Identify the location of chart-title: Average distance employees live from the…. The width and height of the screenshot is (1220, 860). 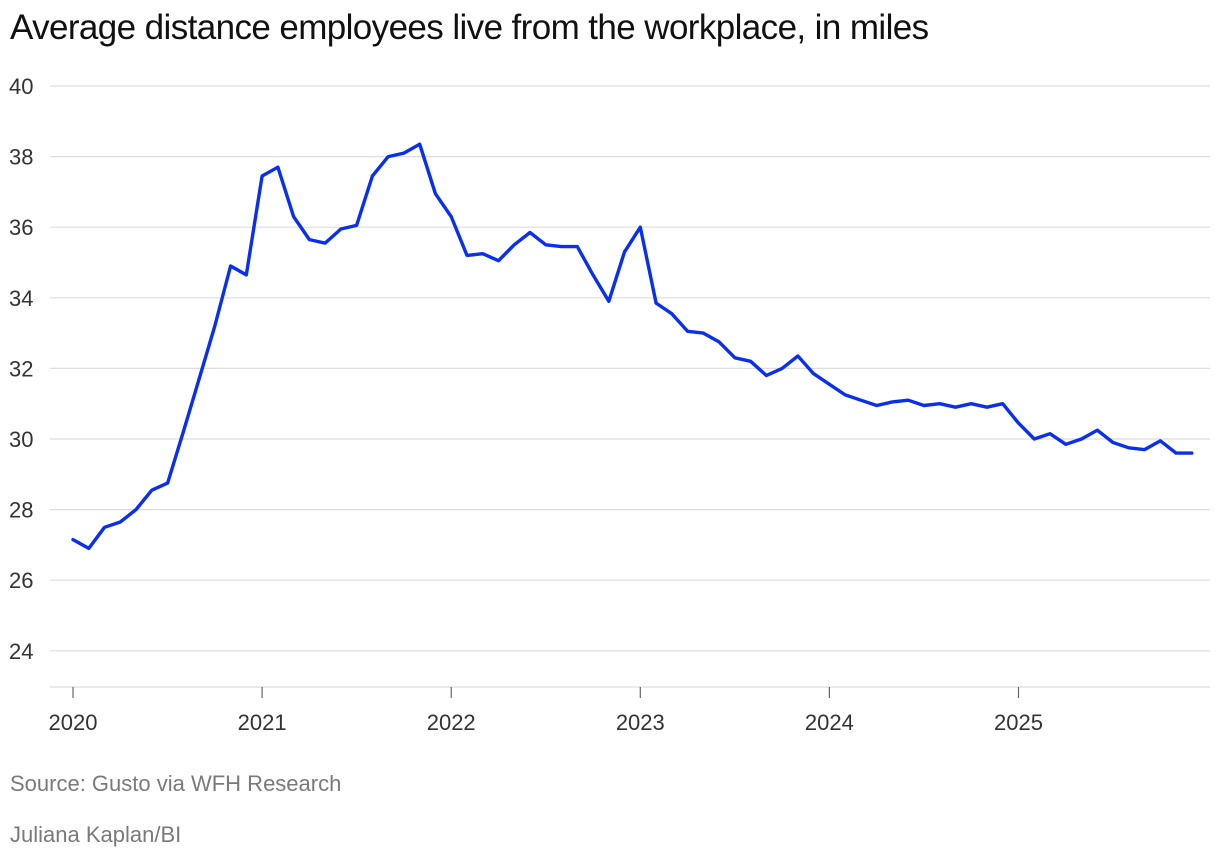
(469, 27).